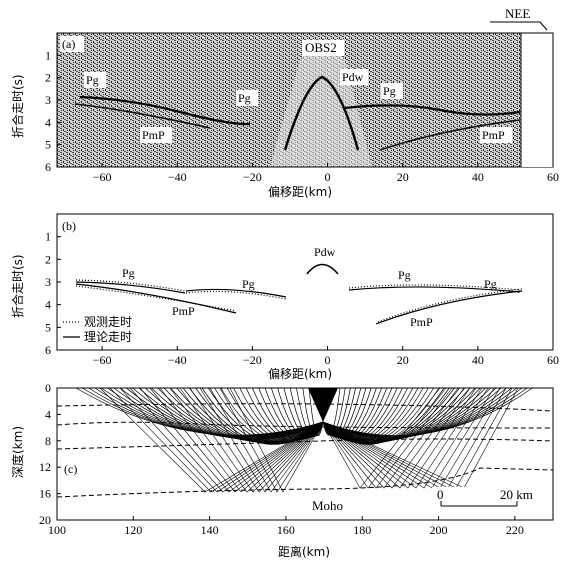 The width and height of the screenshot is (575, 564). Describe the element at coordinates (48, 100) in the screenshot. I see `a-ytick-label: 3` at that location.